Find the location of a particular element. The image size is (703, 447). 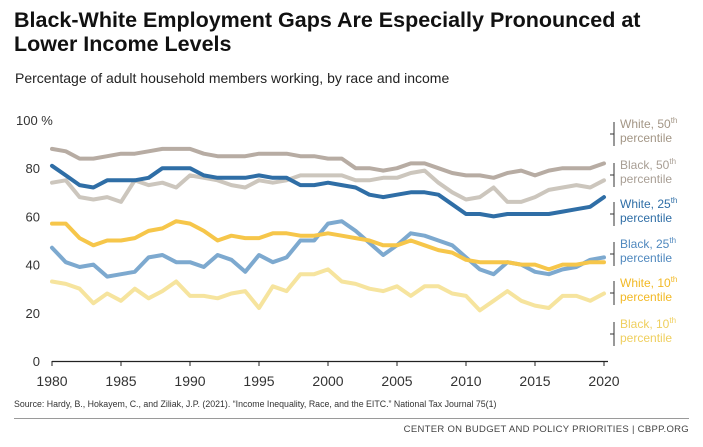

x-tick-label: 1995 is located at coordinates (258, 381).